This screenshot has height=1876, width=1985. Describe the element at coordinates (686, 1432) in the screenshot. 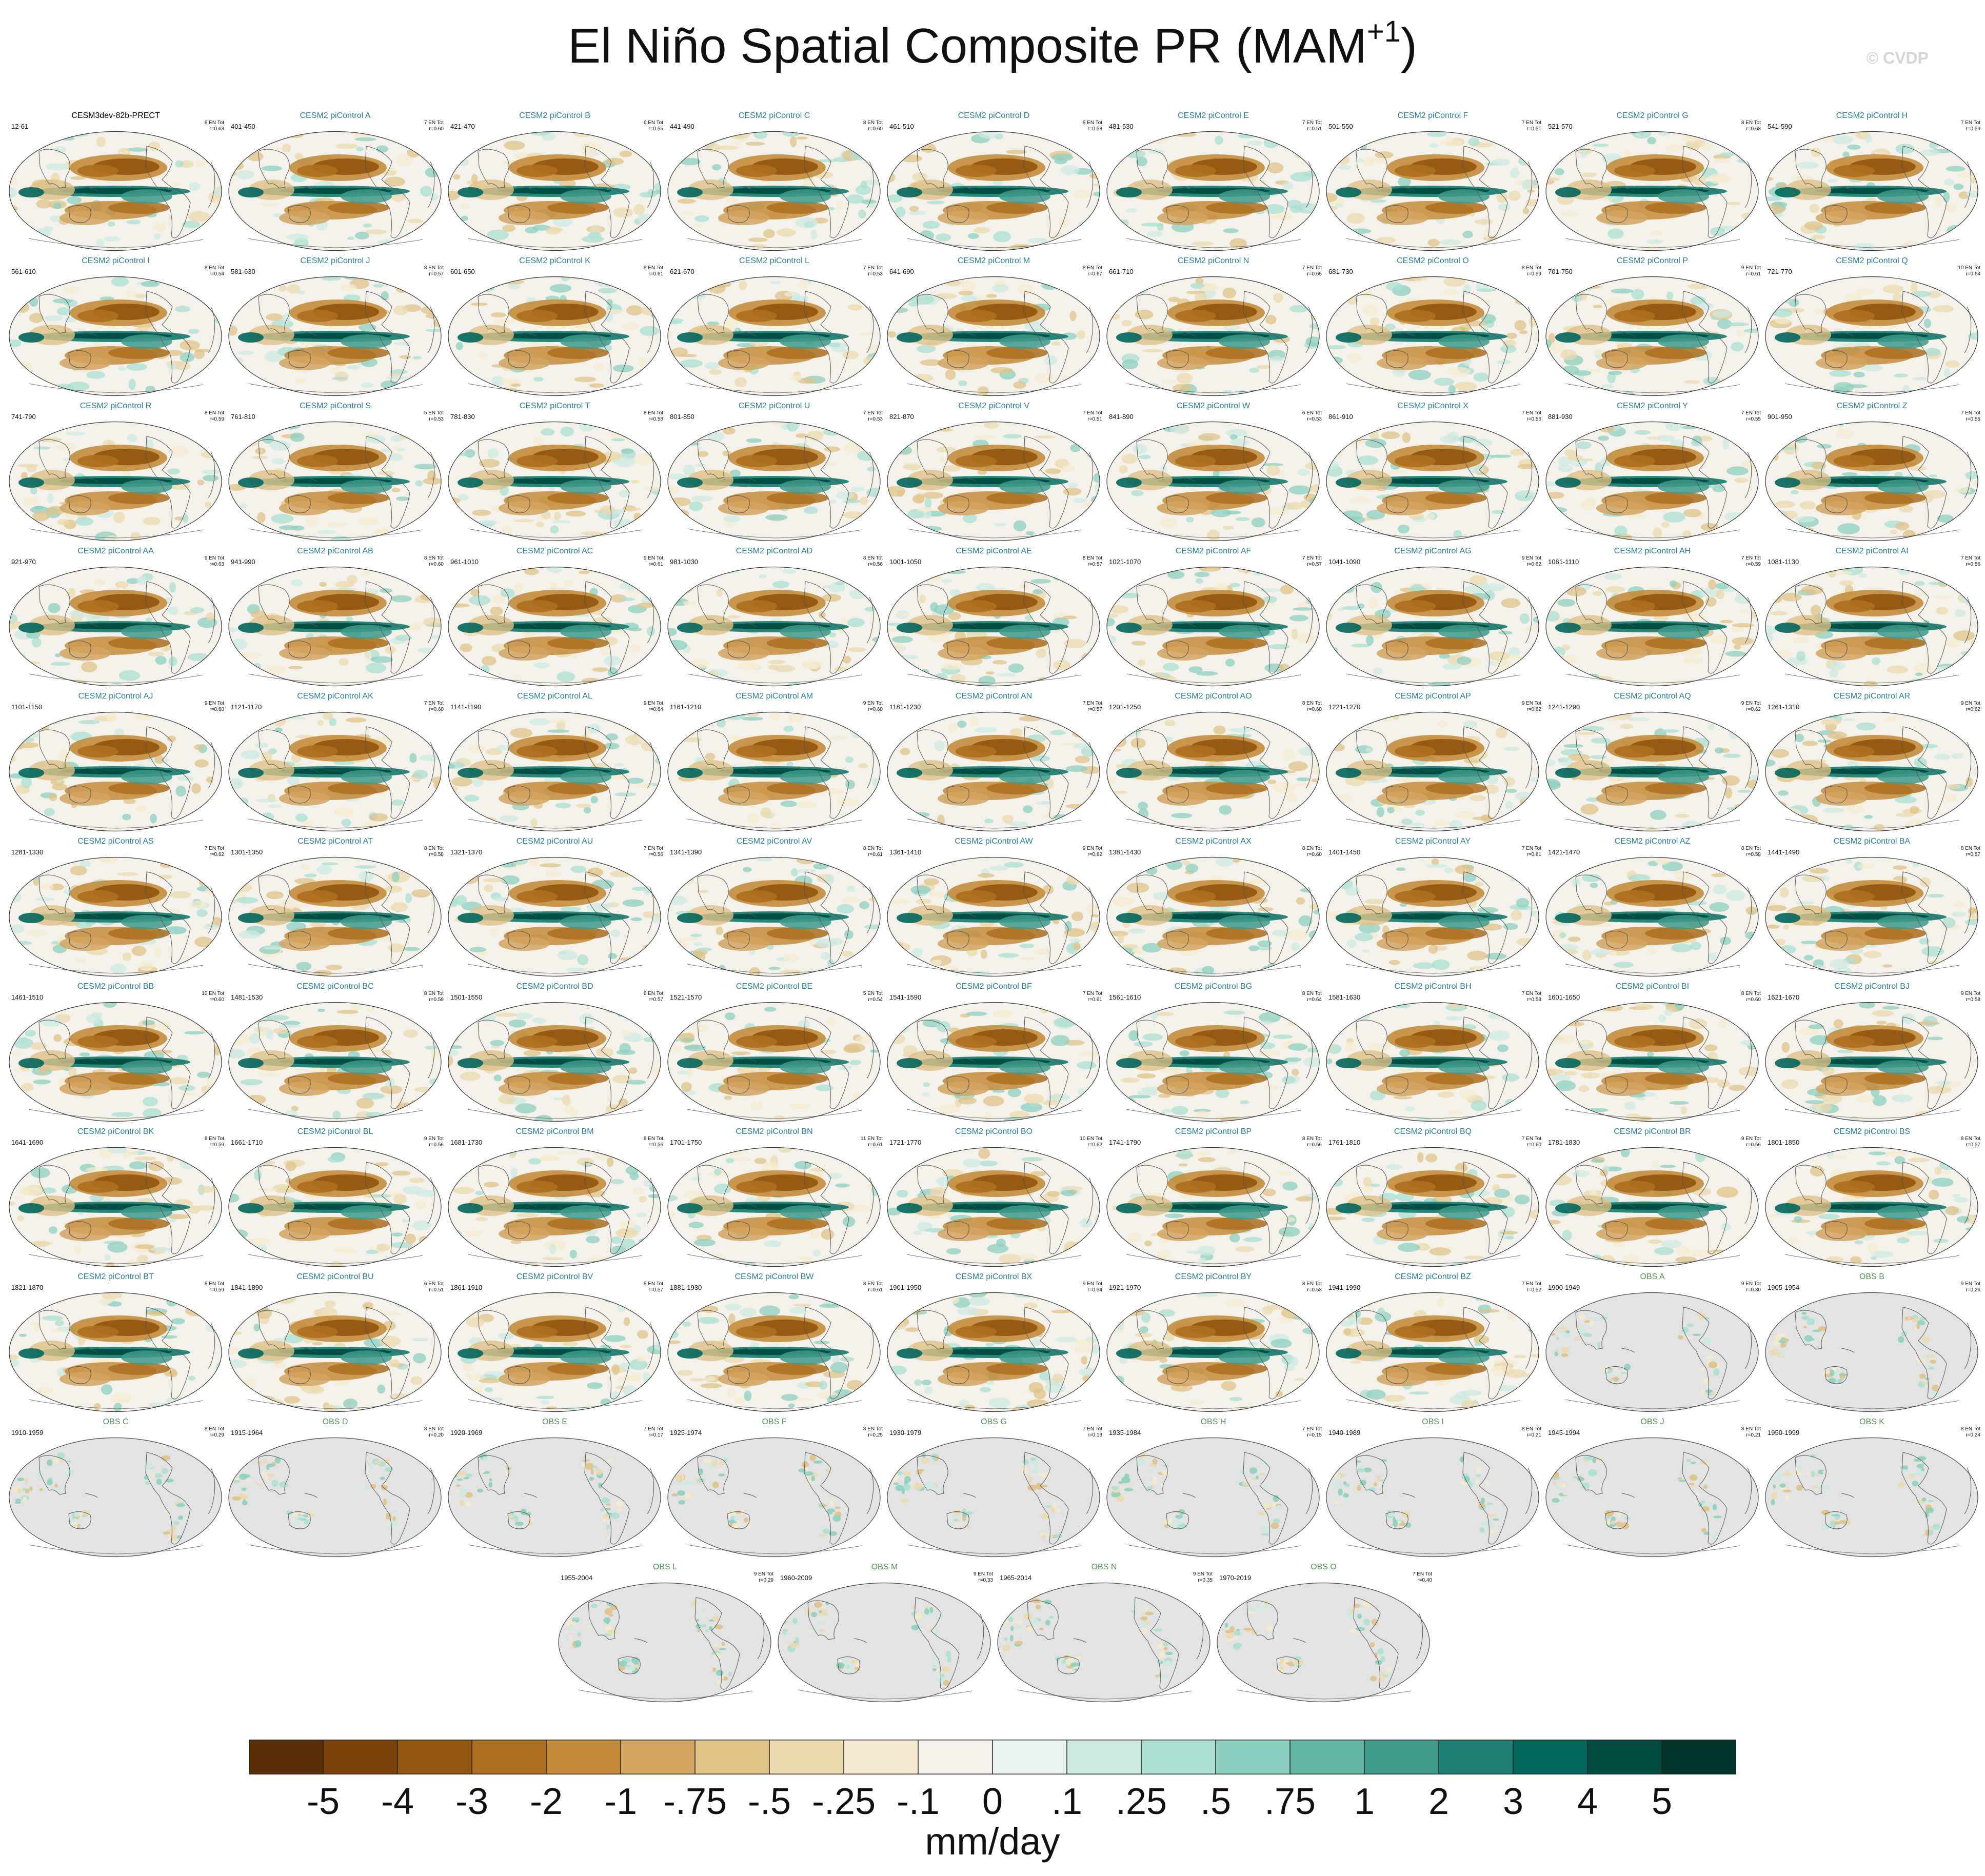

I see `panel-years: 1925-1974` at that location.